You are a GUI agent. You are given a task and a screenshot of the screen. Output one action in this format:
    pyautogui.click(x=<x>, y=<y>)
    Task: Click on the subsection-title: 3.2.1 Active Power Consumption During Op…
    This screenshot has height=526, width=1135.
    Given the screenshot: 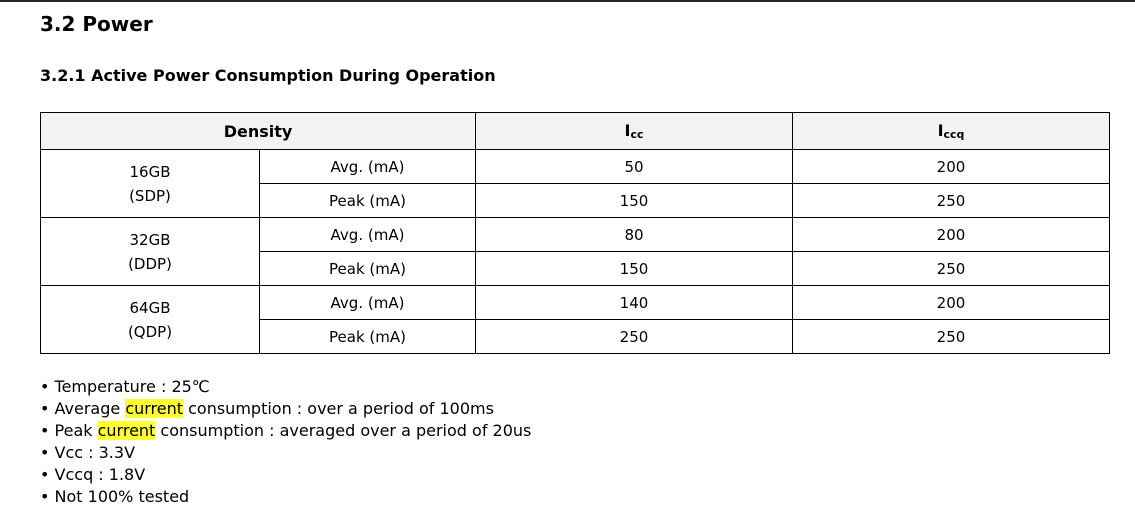 What is the action you would take?
    pyautogui.click(x=268, y=75)
    